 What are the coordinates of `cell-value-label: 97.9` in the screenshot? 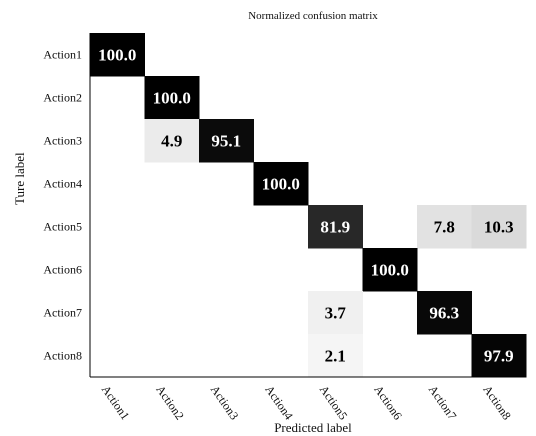 It's located at (499, 356).